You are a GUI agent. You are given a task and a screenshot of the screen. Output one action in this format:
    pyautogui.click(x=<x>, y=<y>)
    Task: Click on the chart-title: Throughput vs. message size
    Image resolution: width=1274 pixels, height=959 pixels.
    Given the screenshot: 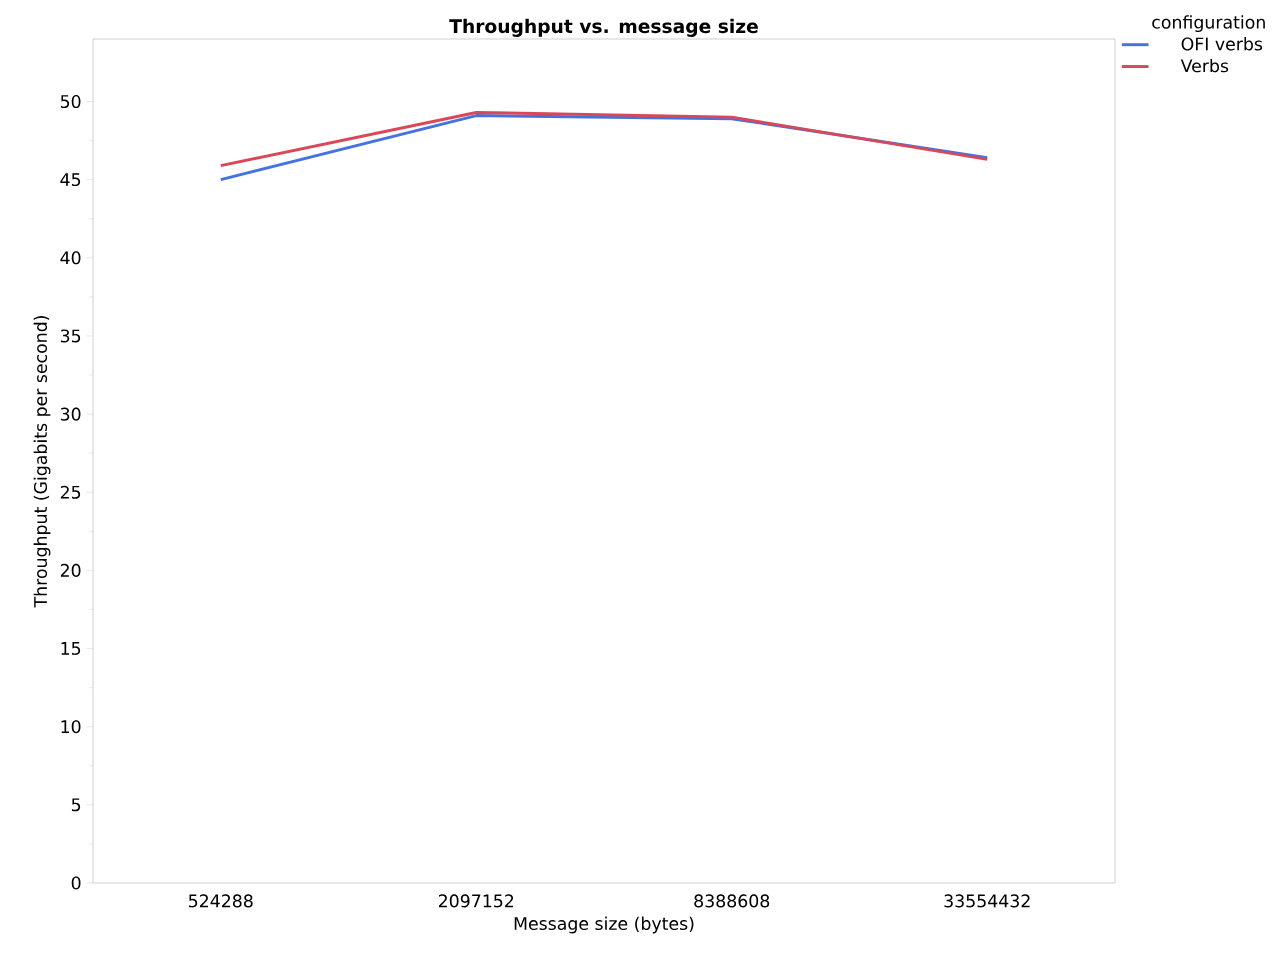 What is the action you would take?
    pyautogui.click(x=603, y=27)
    